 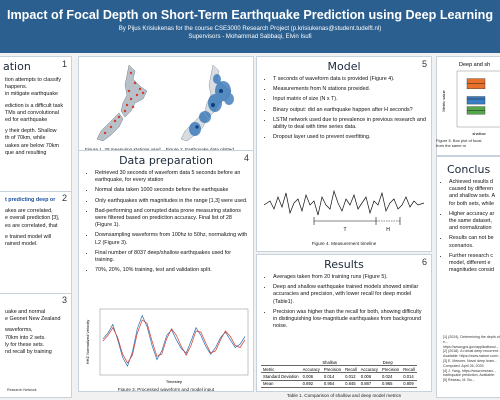 I want to click on conclusion-heading: Conclus, so click(x=469, y=169).